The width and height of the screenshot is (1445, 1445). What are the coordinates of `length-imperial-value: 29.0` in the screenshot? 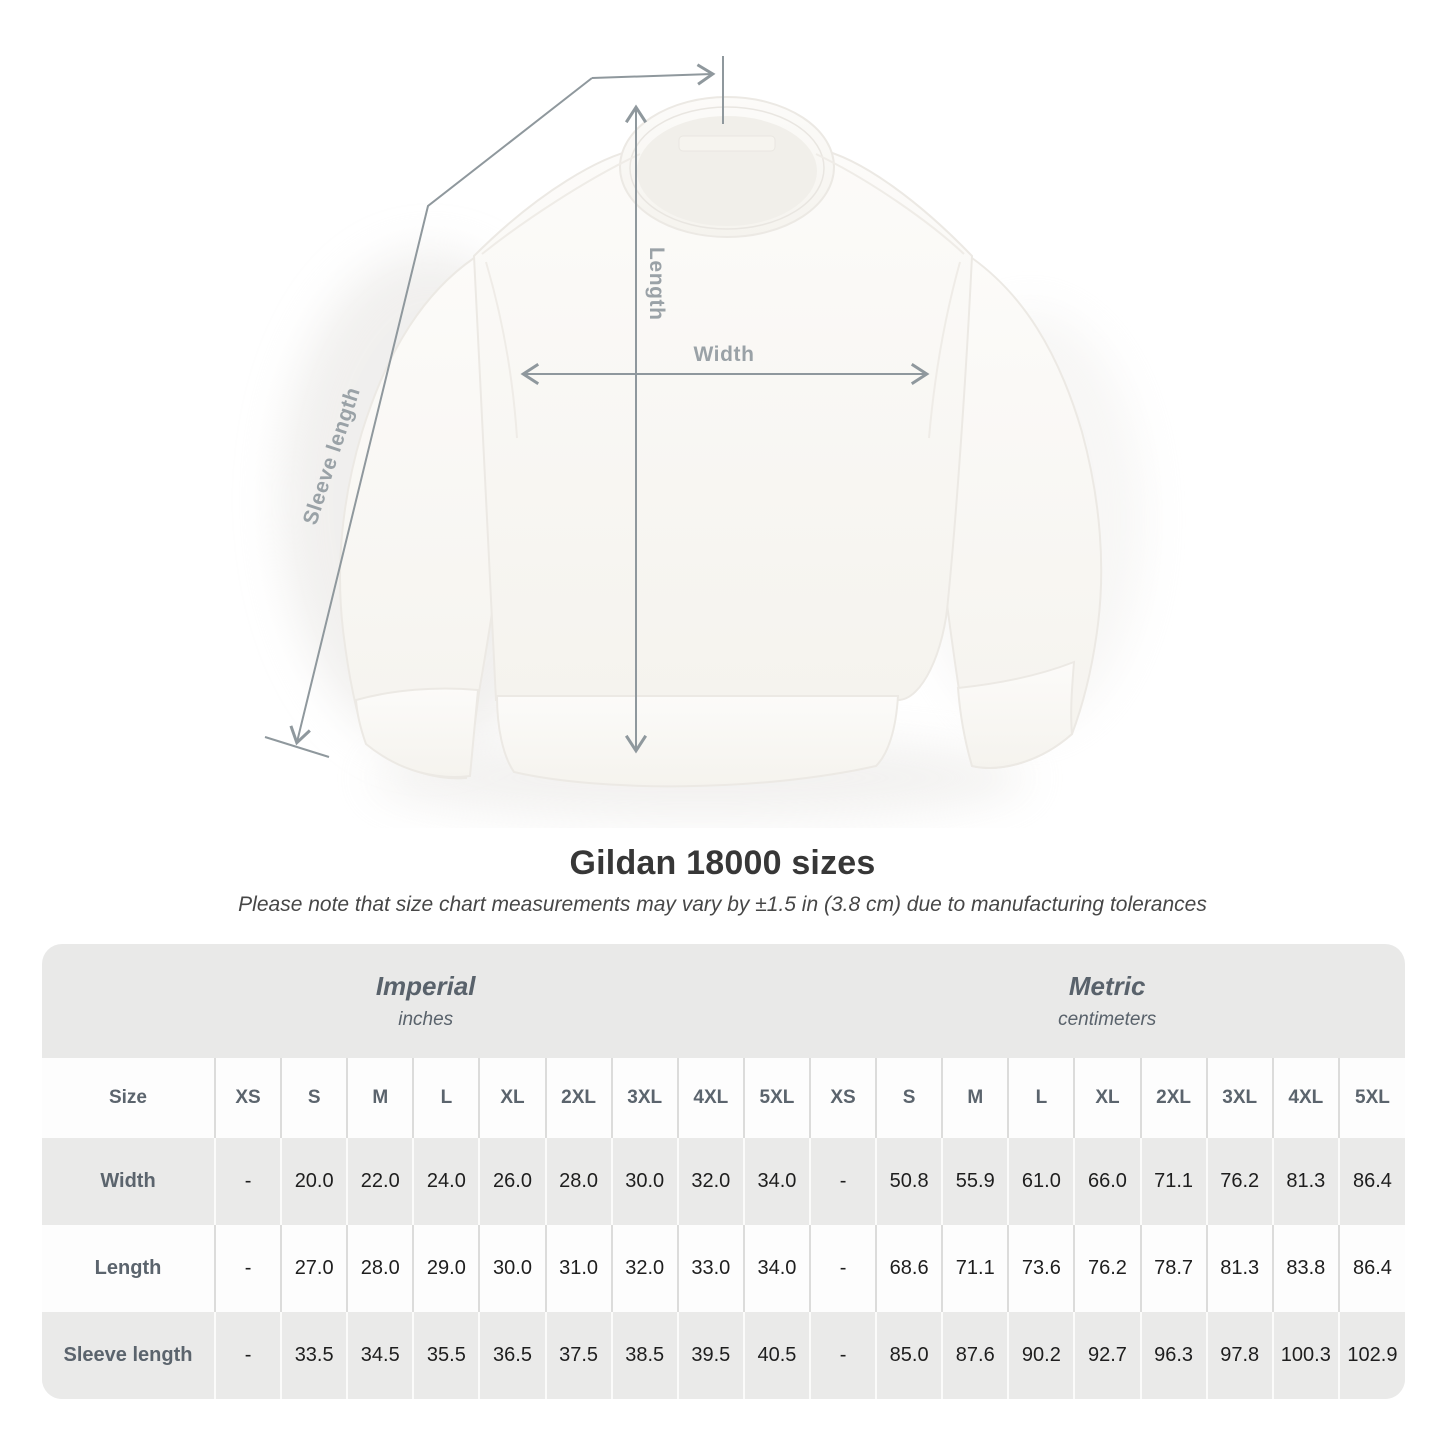 It's located at (446, 1268).